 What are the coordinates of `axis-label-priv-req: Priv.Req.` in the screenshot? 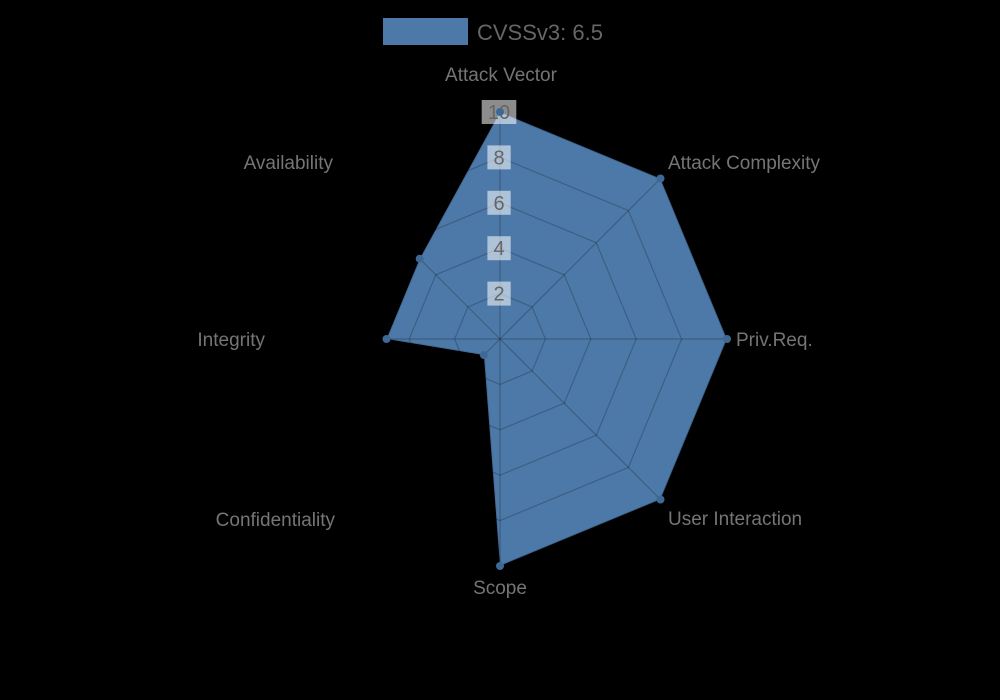 It's located at (774, 340).